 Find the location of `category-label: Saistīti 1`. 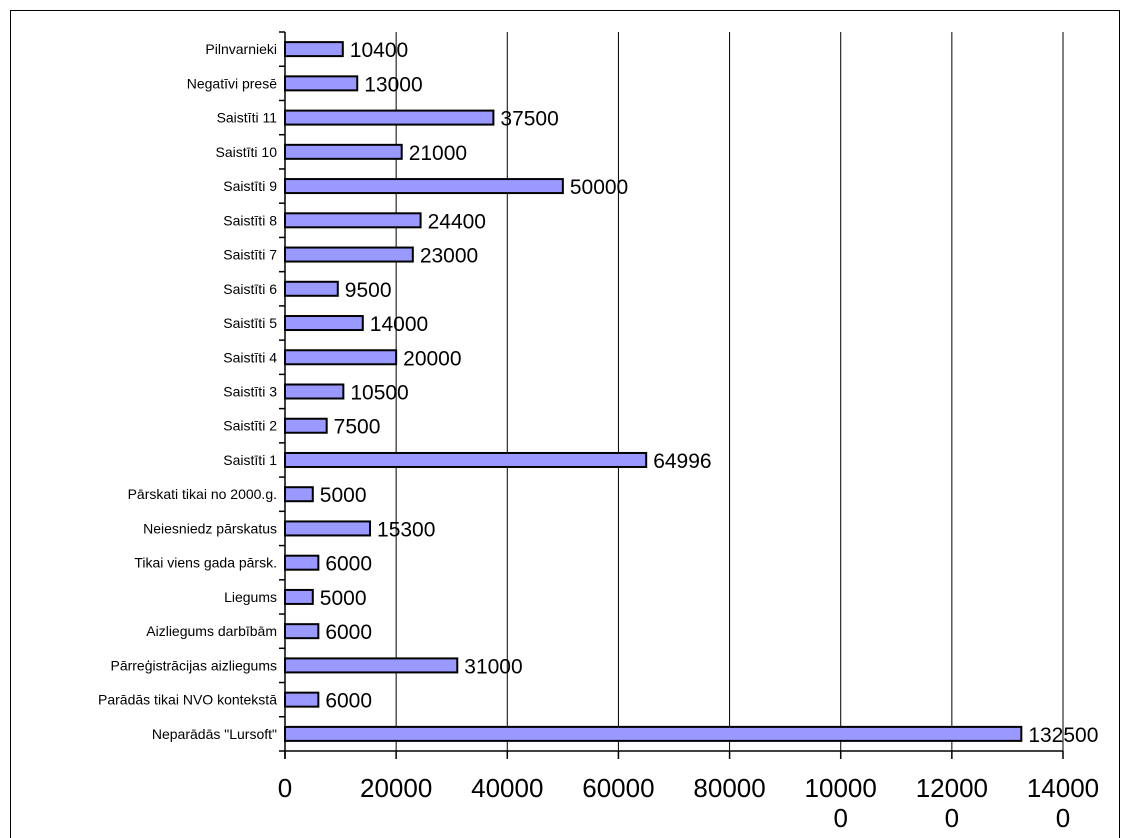

category-label: Saistīti 1 is located at coordinates (250, 460).